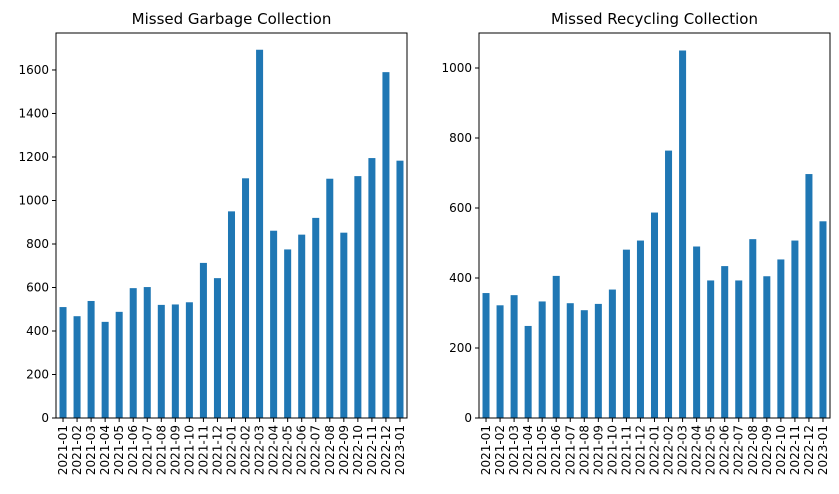 This screenshot has height=494, width=839. Describe the element at coordinates (460, 348) in the screenshot. I see `recycling-y-tick-label: 200` at that location.